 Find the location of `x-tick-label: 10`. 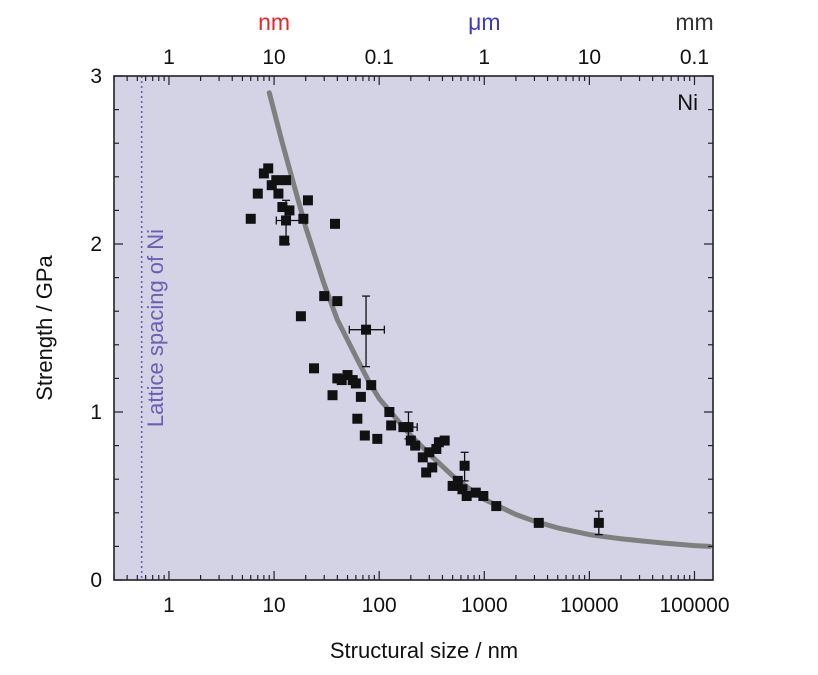

x-tick-label: 10 is located at coordinates (273, 605).